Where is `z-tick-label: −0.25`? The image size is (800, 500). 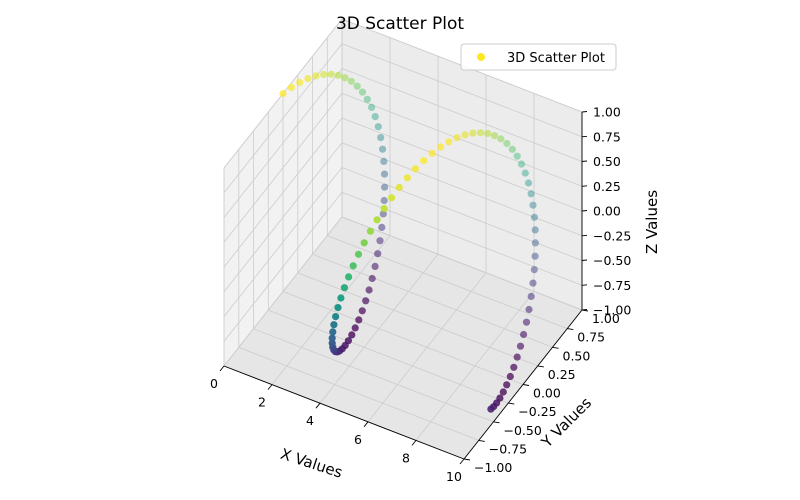
z-tick-label: −0.25 is located at coordinates (612, 235).